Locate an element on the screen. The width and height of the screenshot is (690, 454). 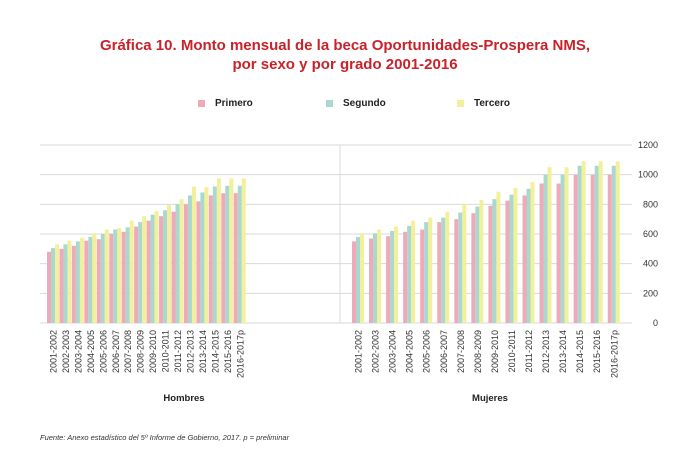
x-tick-label: 2006-2007 is located at coordinates (116, 351).